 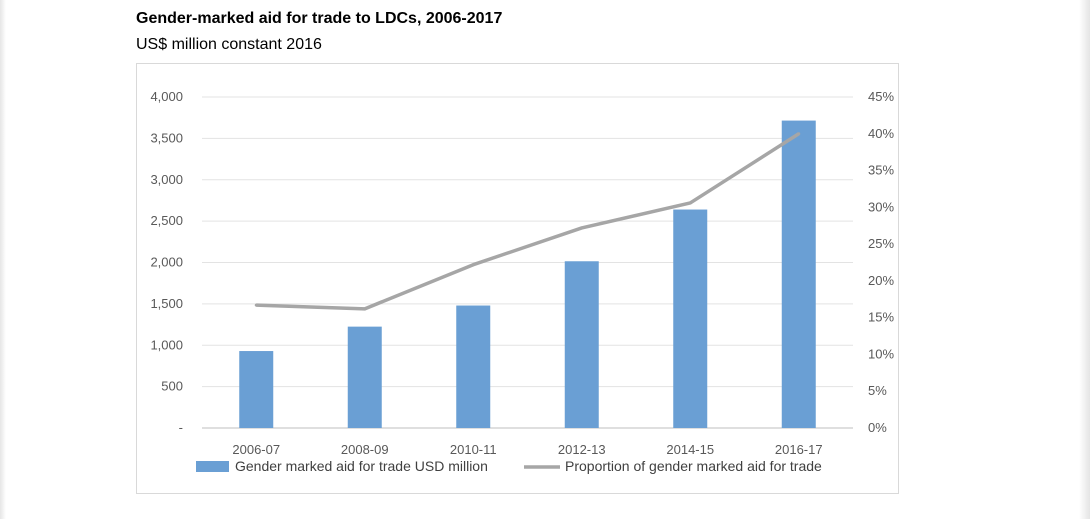 I want to click on chart-subtitle: US$ million constant 2016, so click(x=229, y=44).